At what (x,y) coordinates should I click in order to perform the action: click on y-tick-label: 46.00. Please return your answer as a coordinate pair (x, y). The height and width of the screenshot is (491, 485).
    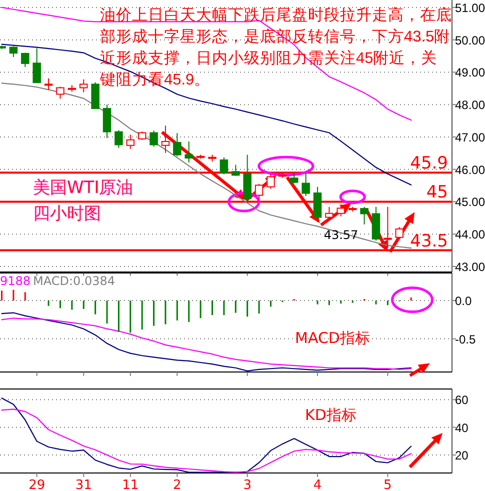
    Looking at the image, I should click on (470, 169).